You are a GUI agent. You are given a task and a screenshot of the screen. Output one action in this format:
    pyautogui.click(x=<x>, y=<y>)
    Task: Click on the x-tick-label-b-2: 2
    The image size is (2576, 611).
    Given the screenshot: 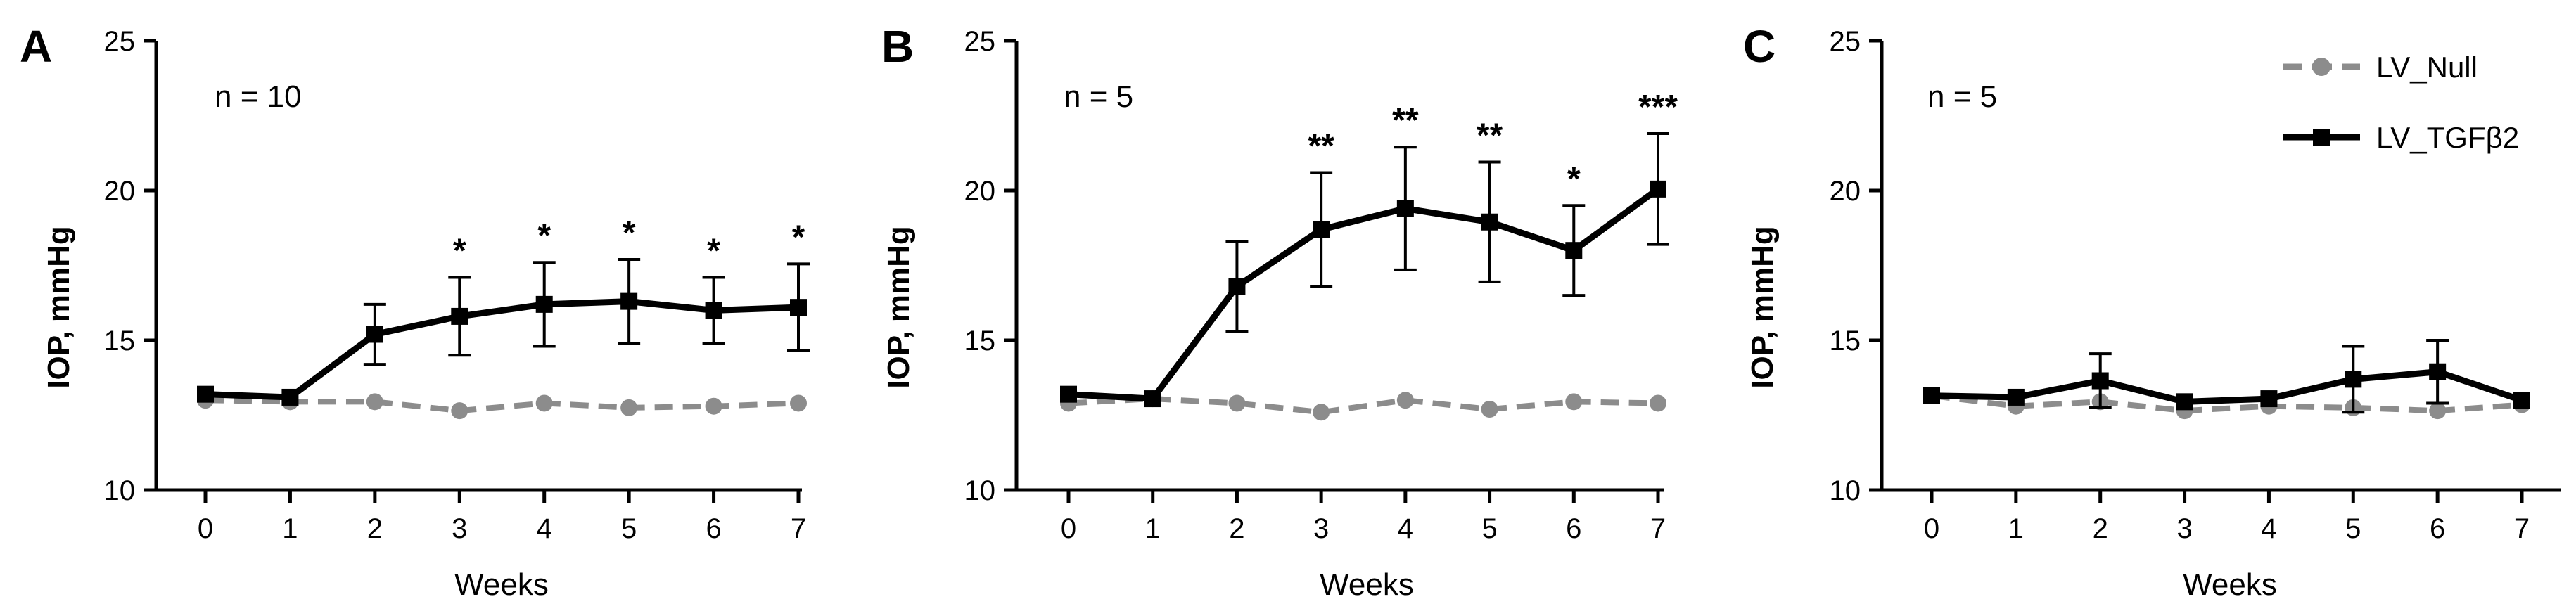 What is the action you would take?
    pyautogui.click(x=1236, y=528)
    